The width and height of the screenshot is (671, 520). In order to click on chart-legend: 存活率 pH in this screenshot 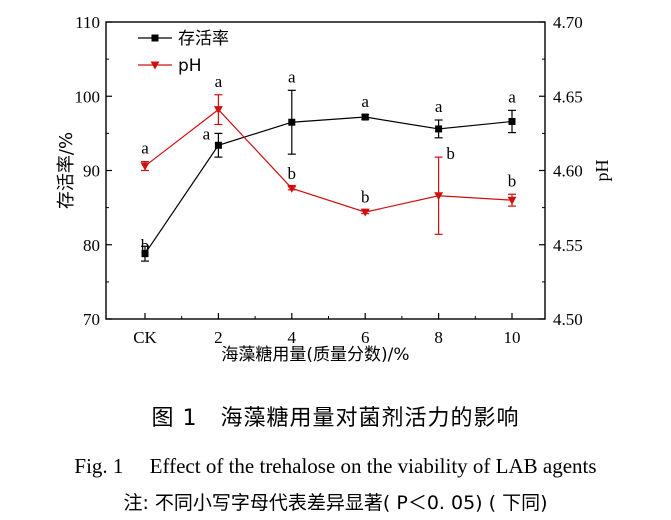, I will do `click(183, 52)`.